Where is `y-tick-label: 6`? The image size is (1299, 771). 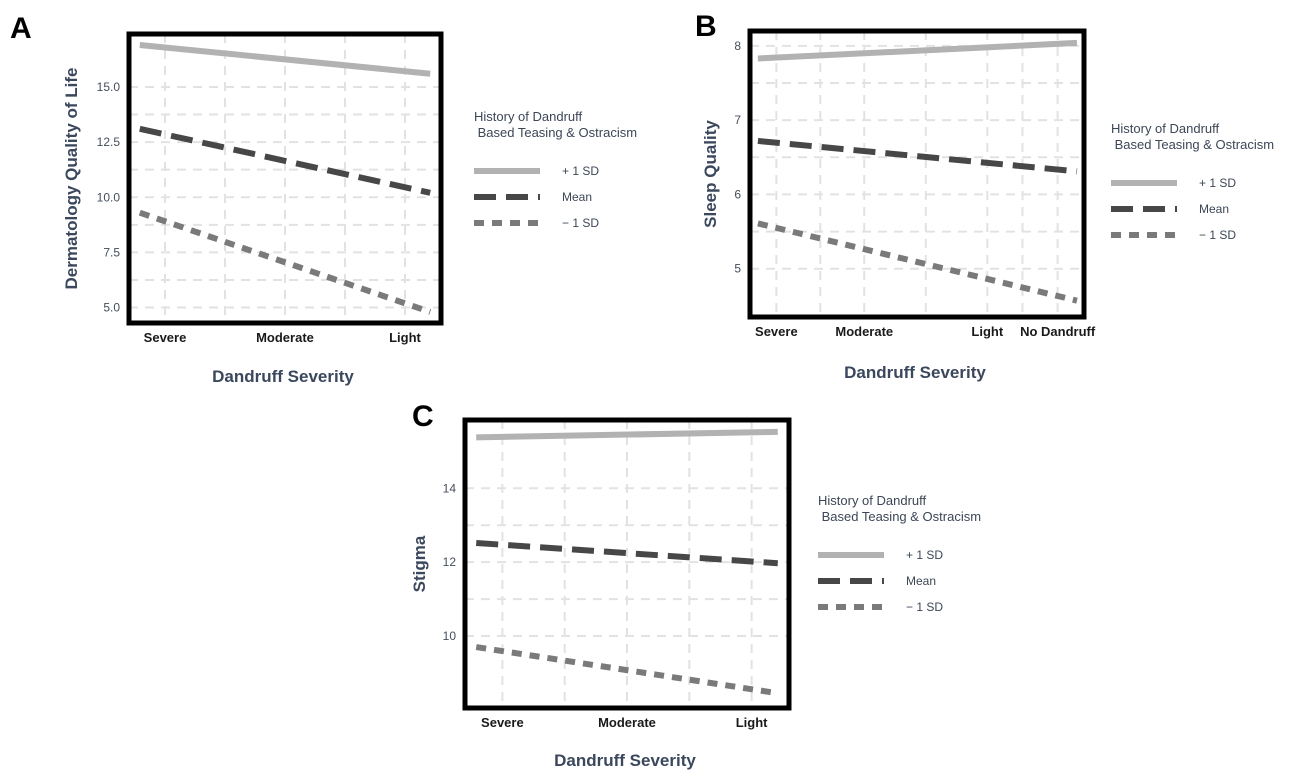 y-tick-label: 6 is located at coordinates (737, 194).